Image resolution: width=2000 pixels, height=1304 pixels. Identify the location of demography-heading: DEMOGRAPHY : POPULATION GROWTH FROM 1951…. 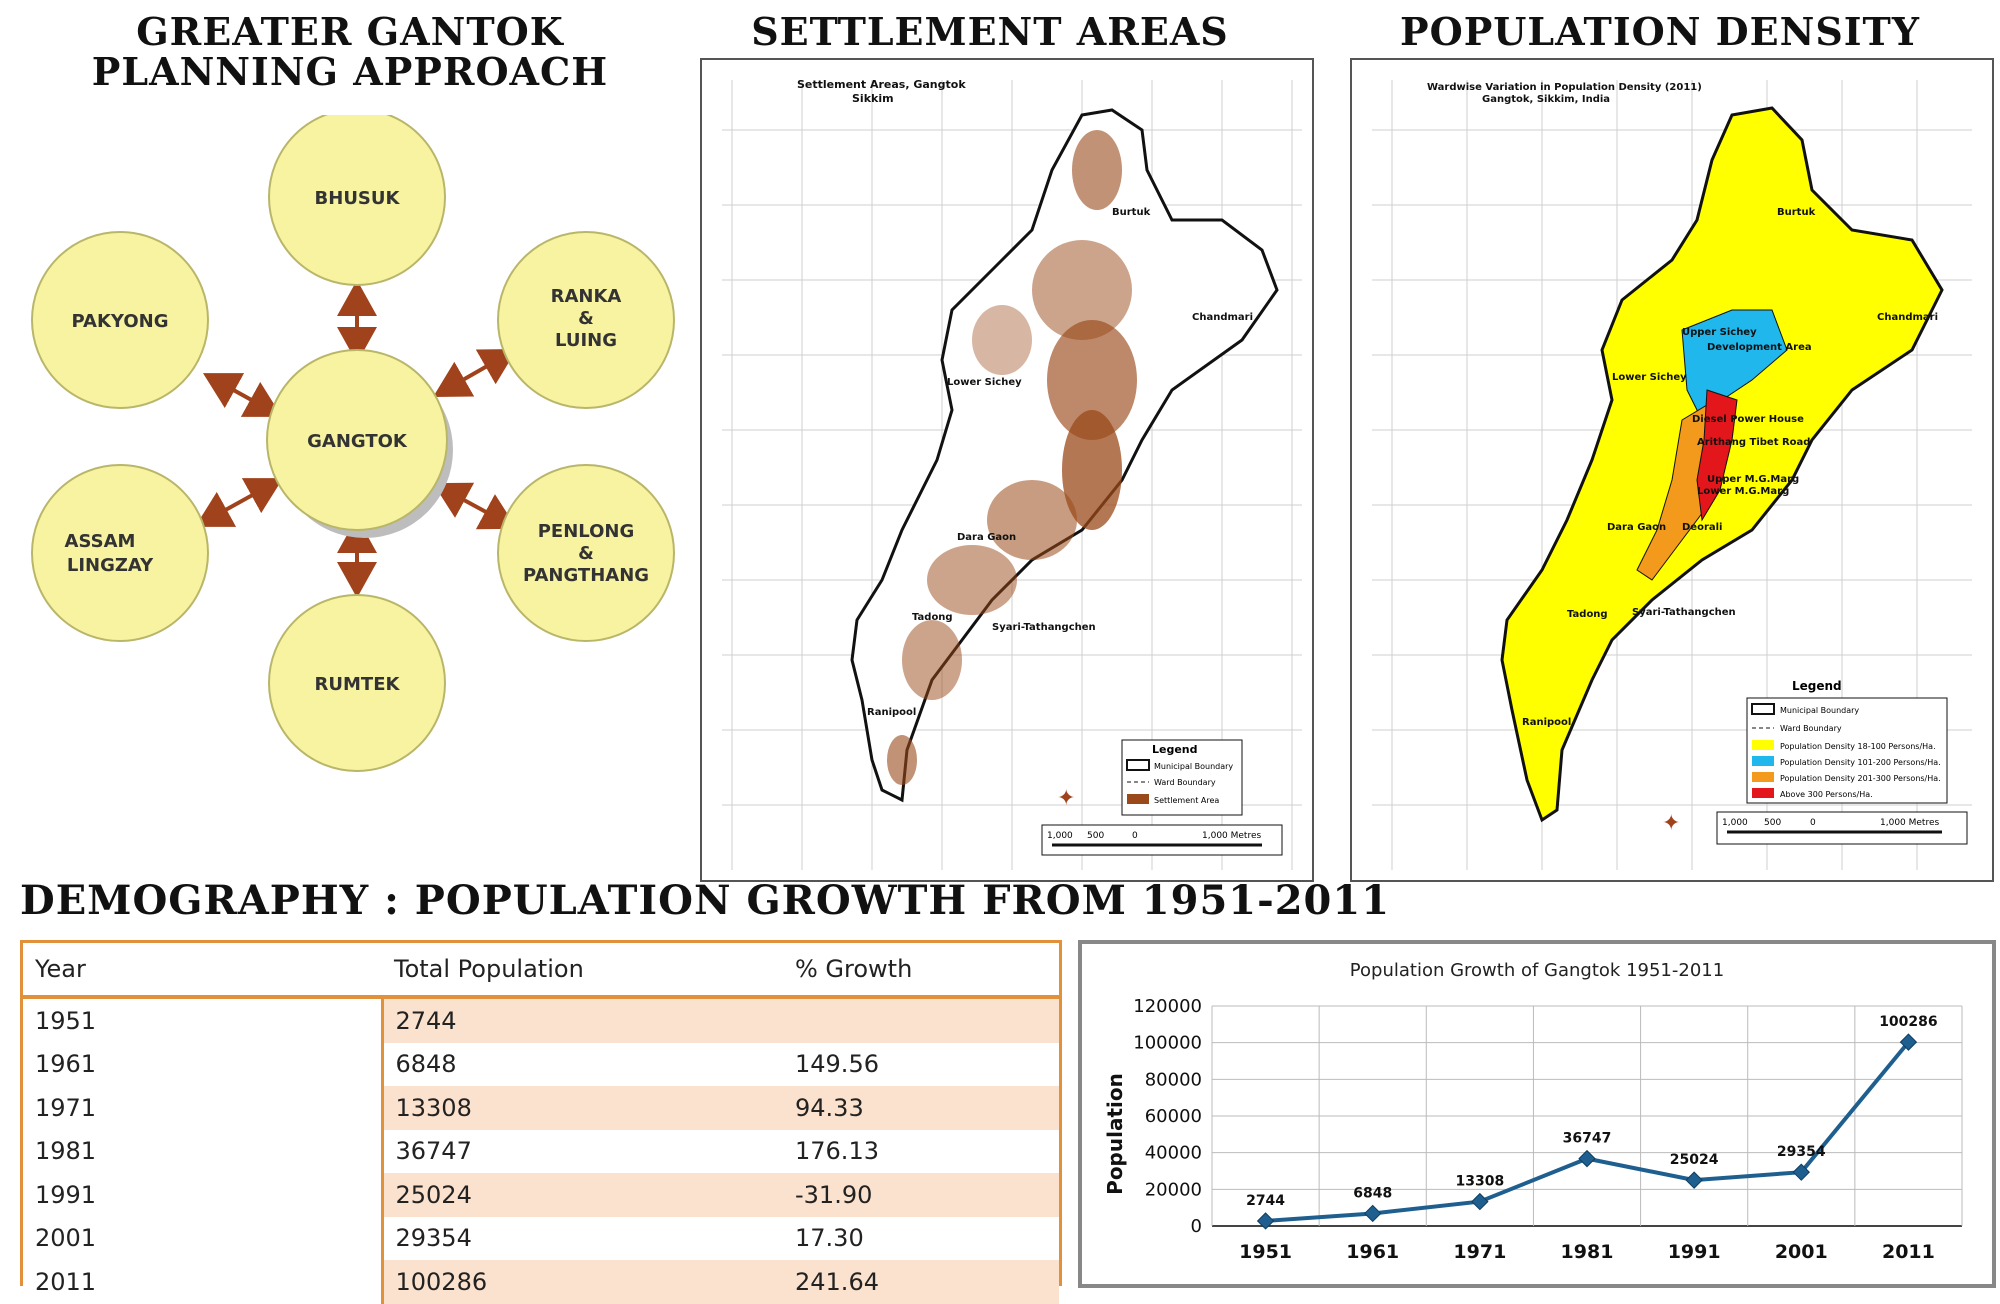
(705, 900).